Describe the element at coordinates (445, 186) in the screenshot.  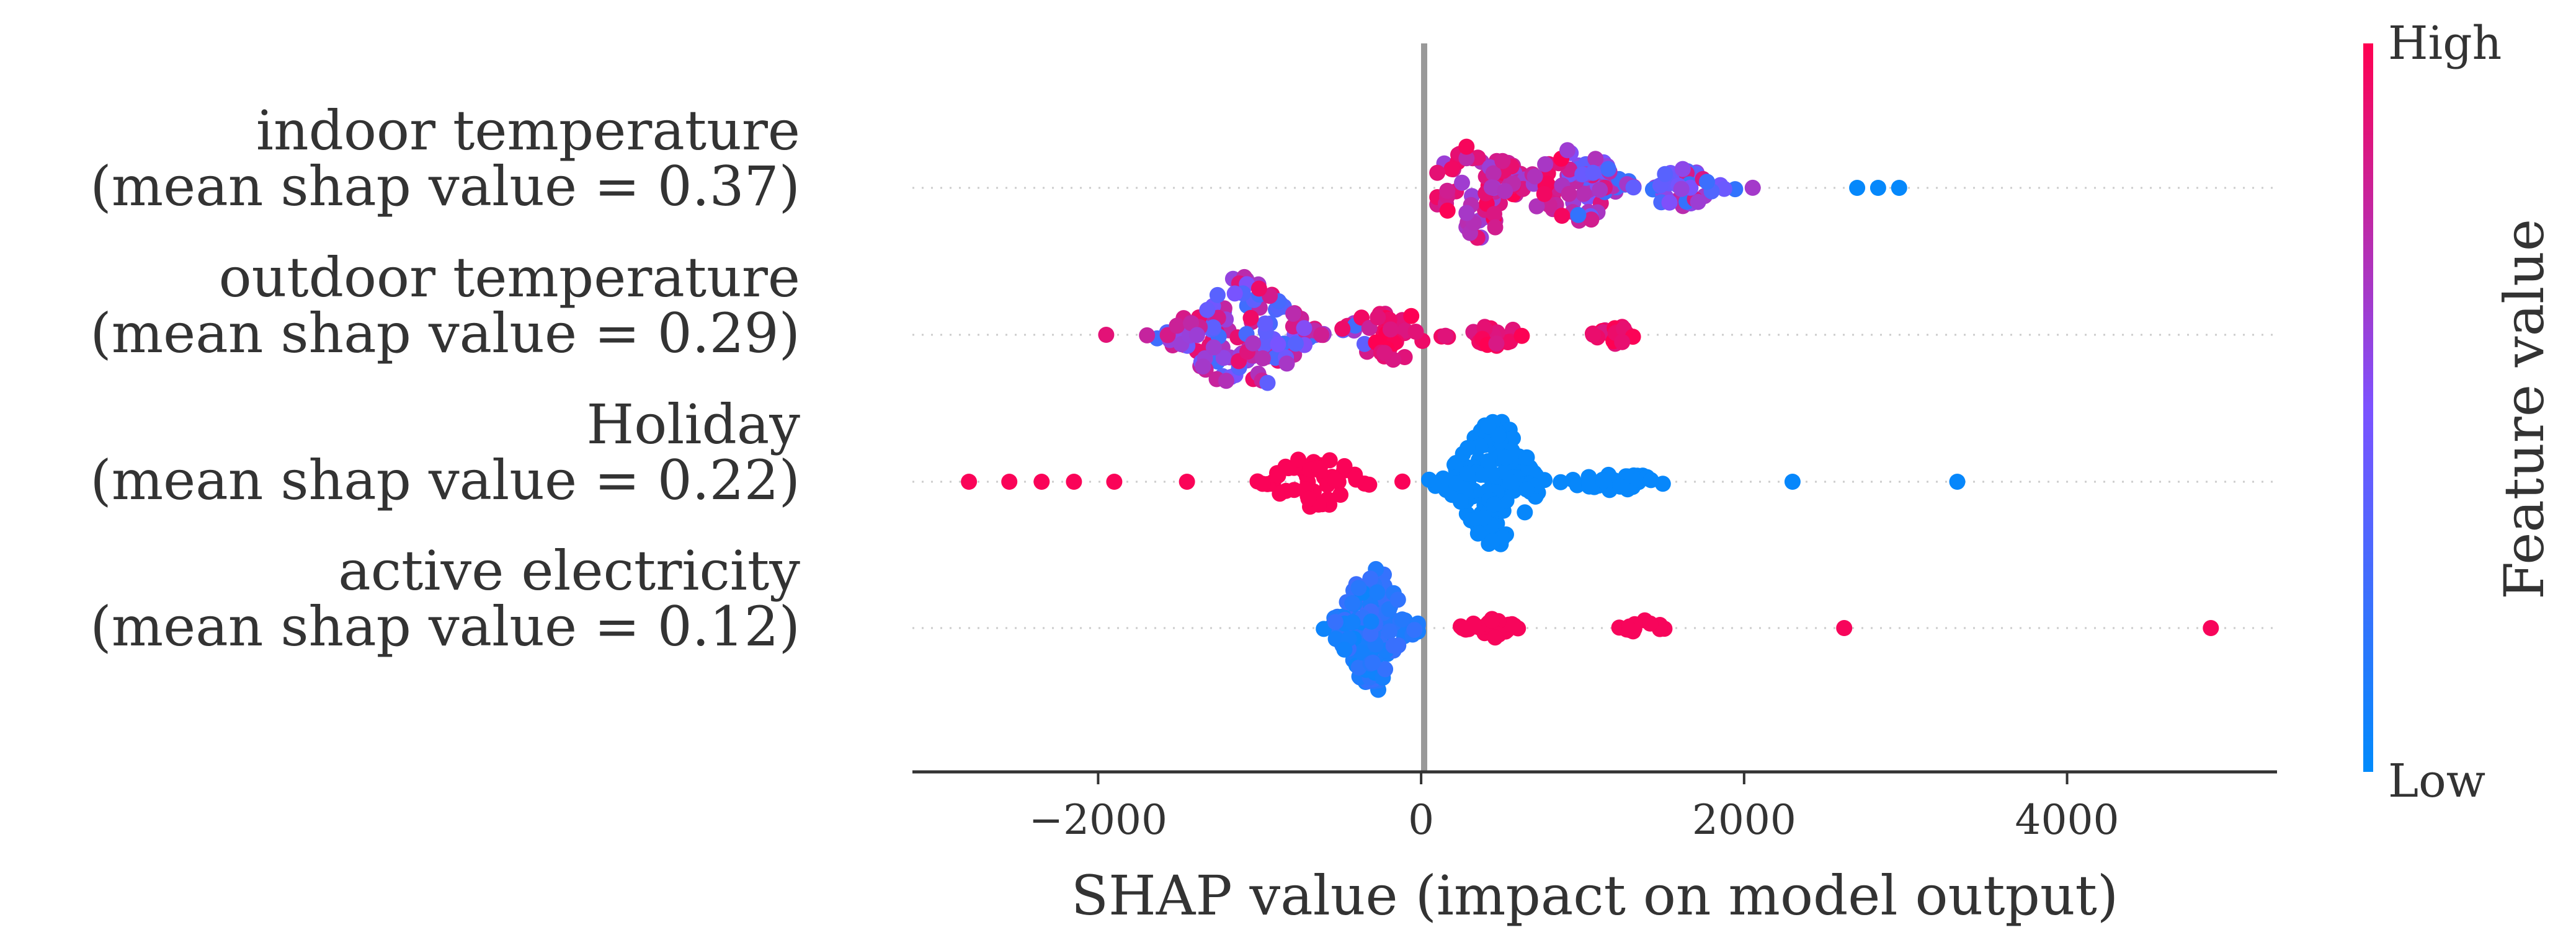
I see `feature-mean-shap-label: (mean shap value = 0.37)` at that location.